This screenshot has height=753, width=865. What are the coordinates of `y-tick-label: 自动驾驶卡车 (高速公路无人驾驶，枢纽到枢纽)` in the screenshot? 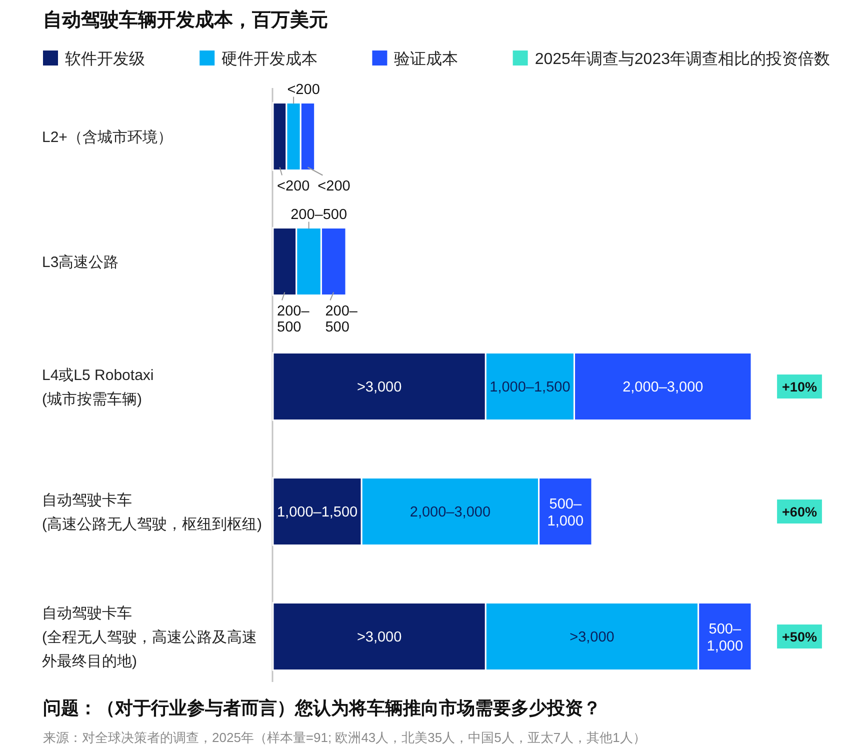 It's located at (152, 512).